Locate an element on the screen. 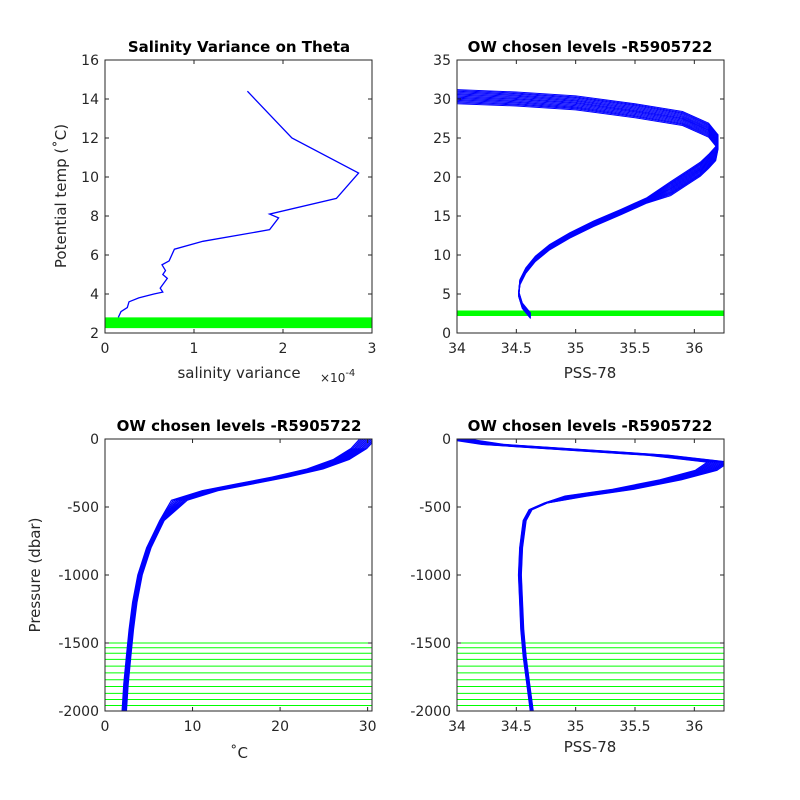  variance-line is located at coordinates (238, 204).